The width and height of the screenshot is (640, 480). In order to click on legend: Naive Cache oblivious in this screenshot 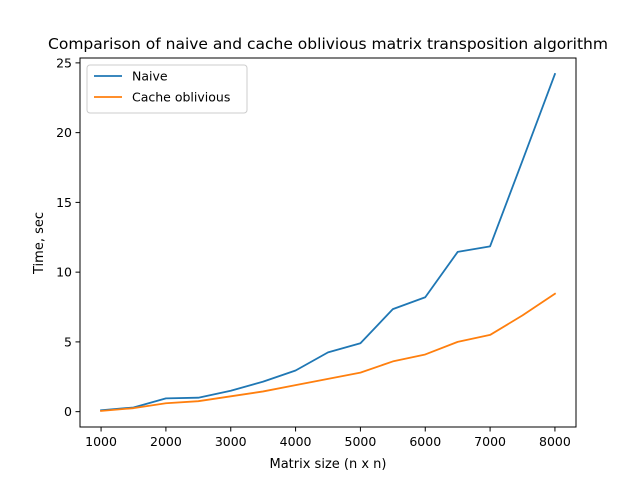, I will do `click(167, 89)`.